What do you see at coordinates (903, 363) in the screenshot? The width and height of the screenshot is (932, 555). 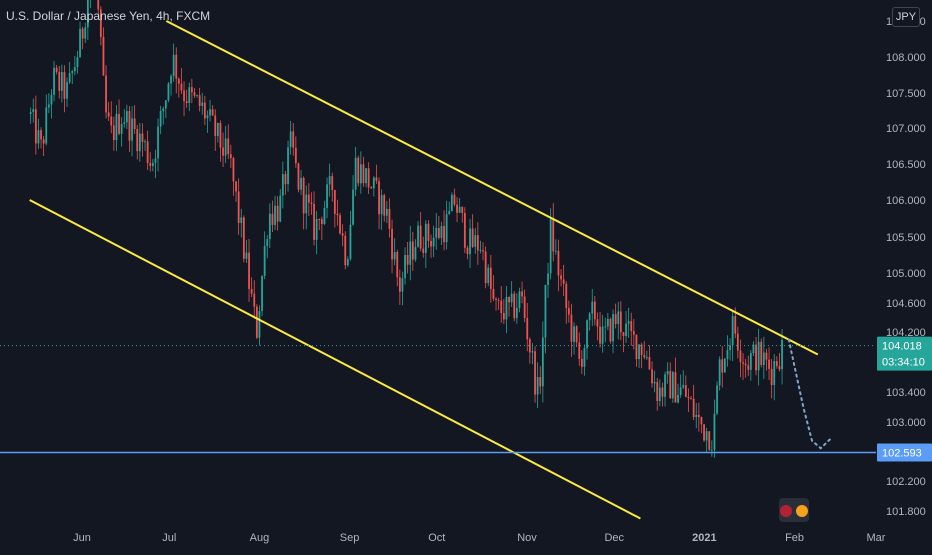 I see `countdown-value: 03:34:10` at bounding box center [903, 363].